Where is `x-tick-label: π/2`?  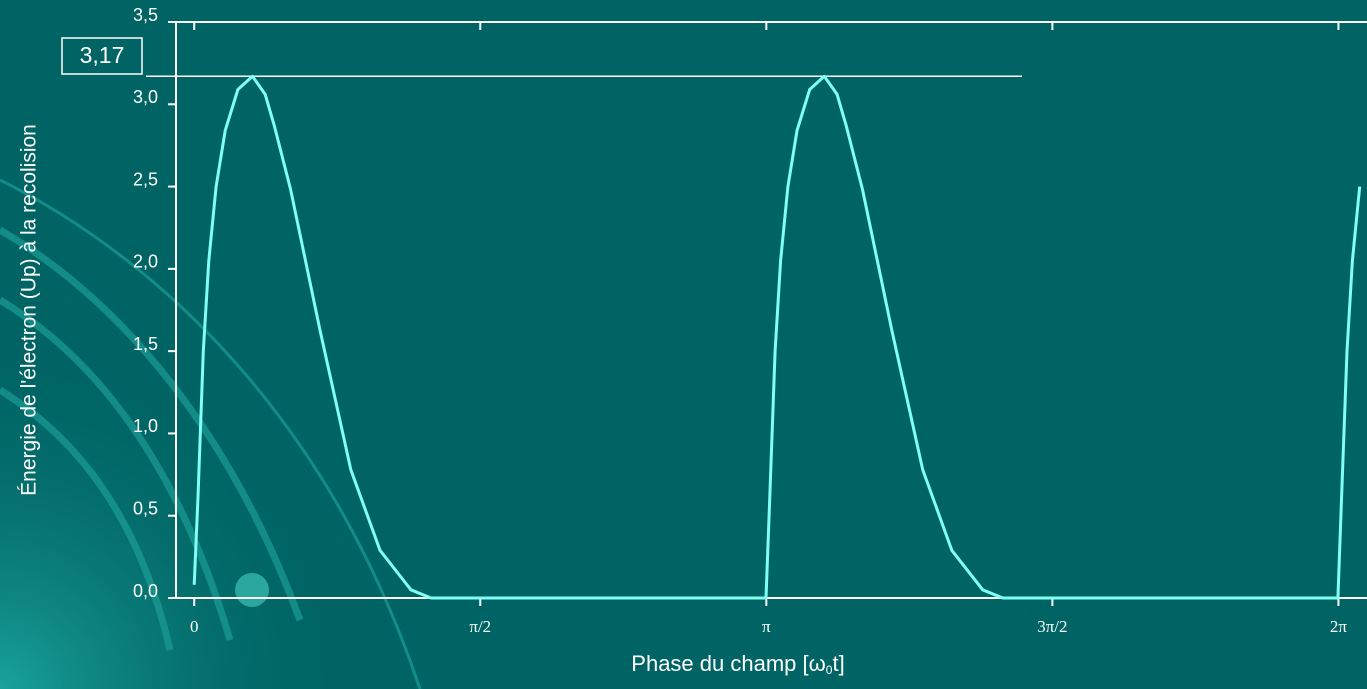
x-tick-label: π/2 is located at coordinates (480, 626).